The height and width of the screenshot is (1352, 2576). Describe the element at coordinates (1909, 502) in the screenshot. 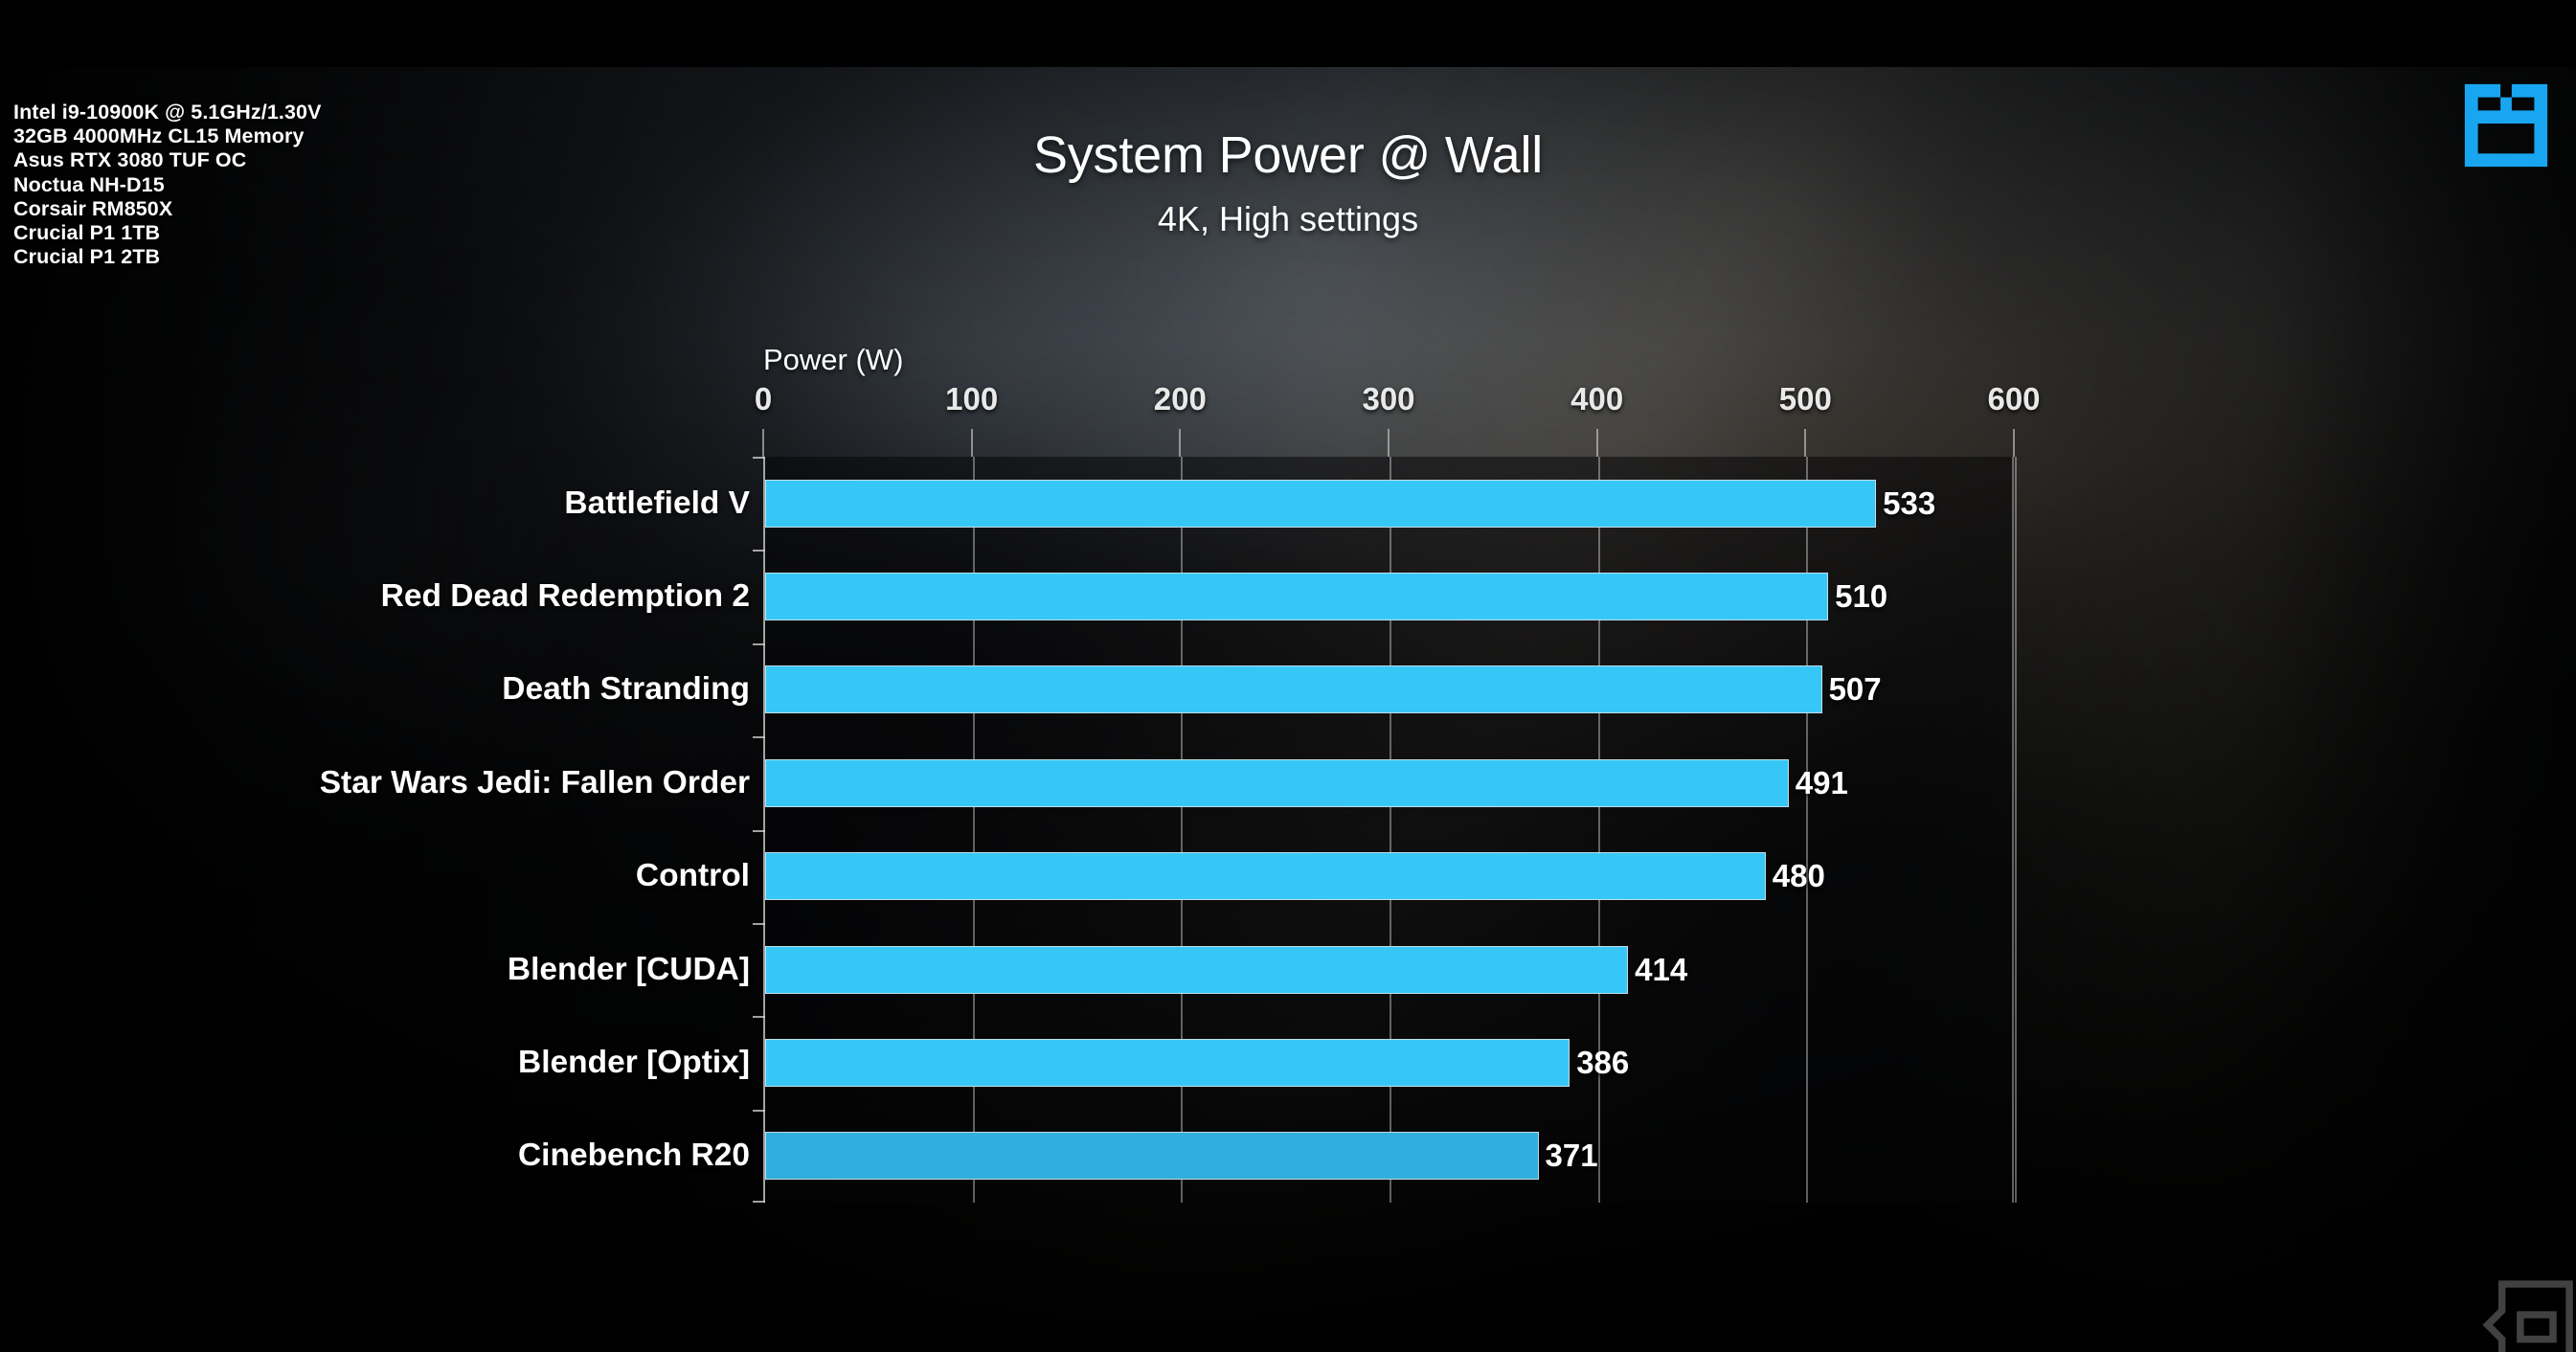

I see `bar-value-label: 533` at that location.